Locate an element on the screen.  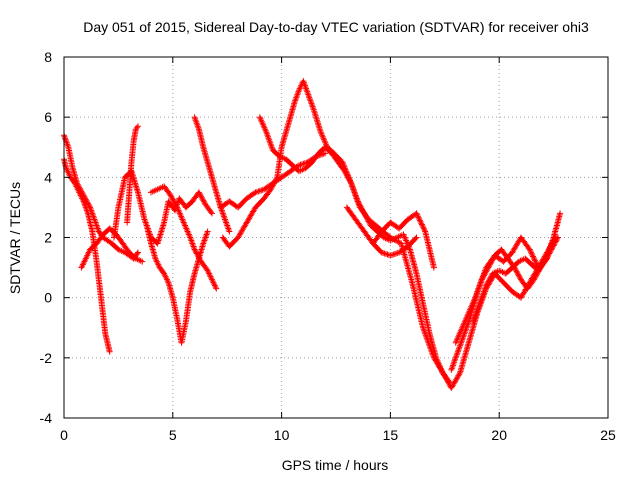
y-tick-label: 0 is located at coordinates (48, 298).